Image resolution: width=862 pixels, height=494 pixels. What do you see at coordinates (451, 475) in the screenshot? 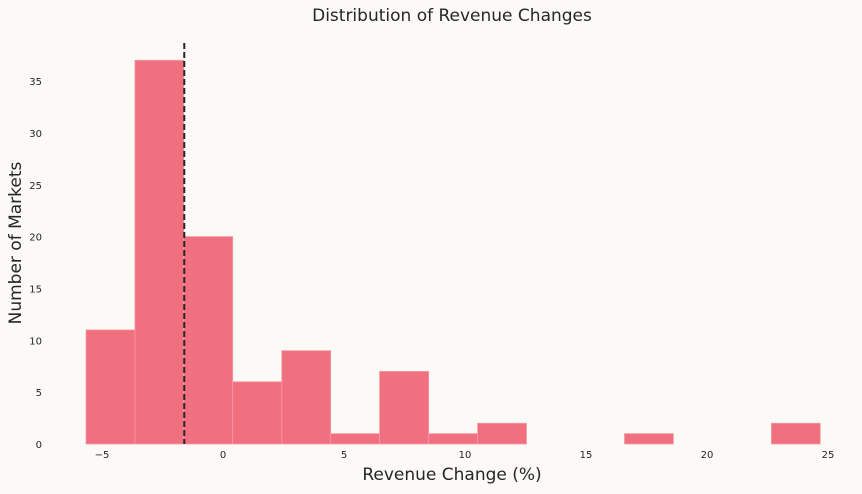
I see `x-axis-label: Revenue Change (%)` at bounding box center [451, 475].